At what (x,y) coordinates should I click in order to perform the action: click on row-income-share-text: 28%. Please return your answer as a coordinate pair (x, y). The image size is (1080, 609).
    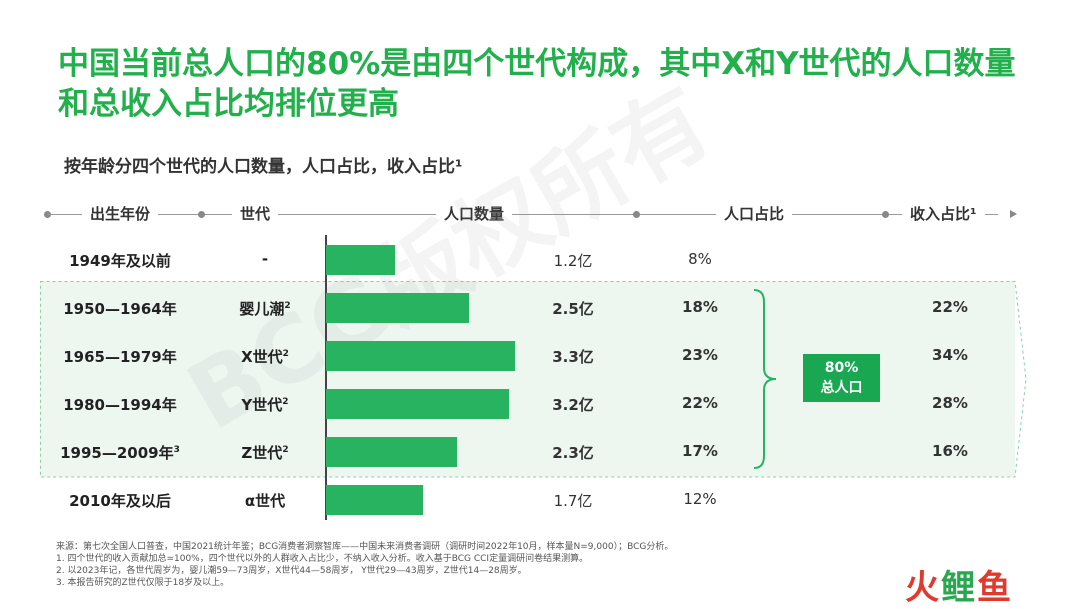
    Looking at the image, I should click on (950, 403).